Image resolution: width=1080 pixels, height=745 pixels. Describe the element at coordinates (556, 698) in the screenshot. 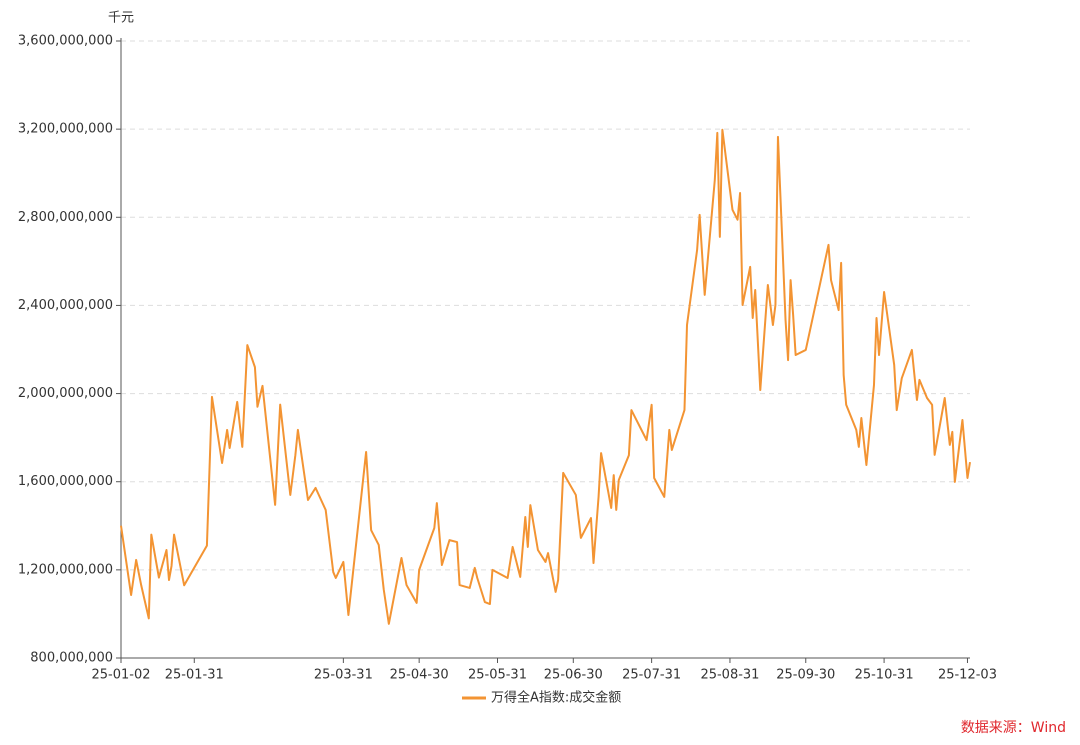

I see `legend-label: 万得全A指数:成交金额` at that location.